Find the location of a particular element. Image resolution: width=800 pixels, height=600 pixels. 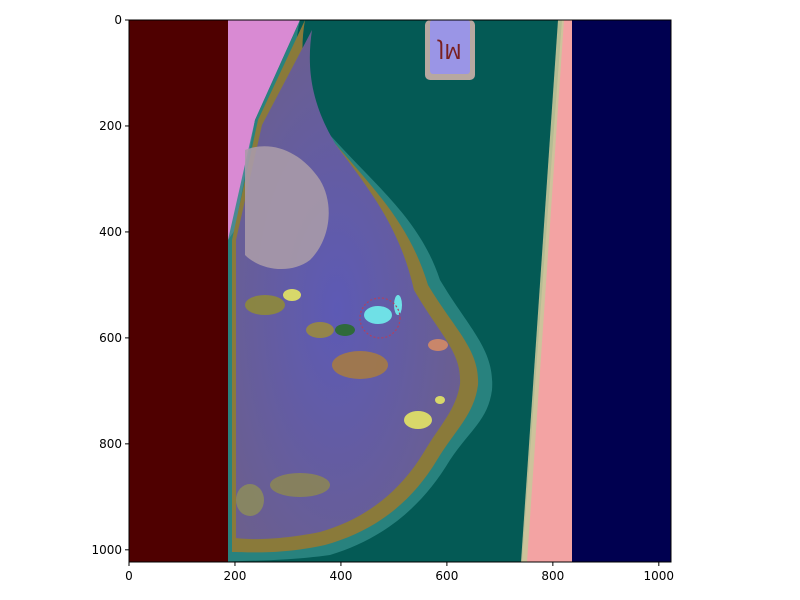

y-tick-label: 600 is located at coordinates (110, 338).